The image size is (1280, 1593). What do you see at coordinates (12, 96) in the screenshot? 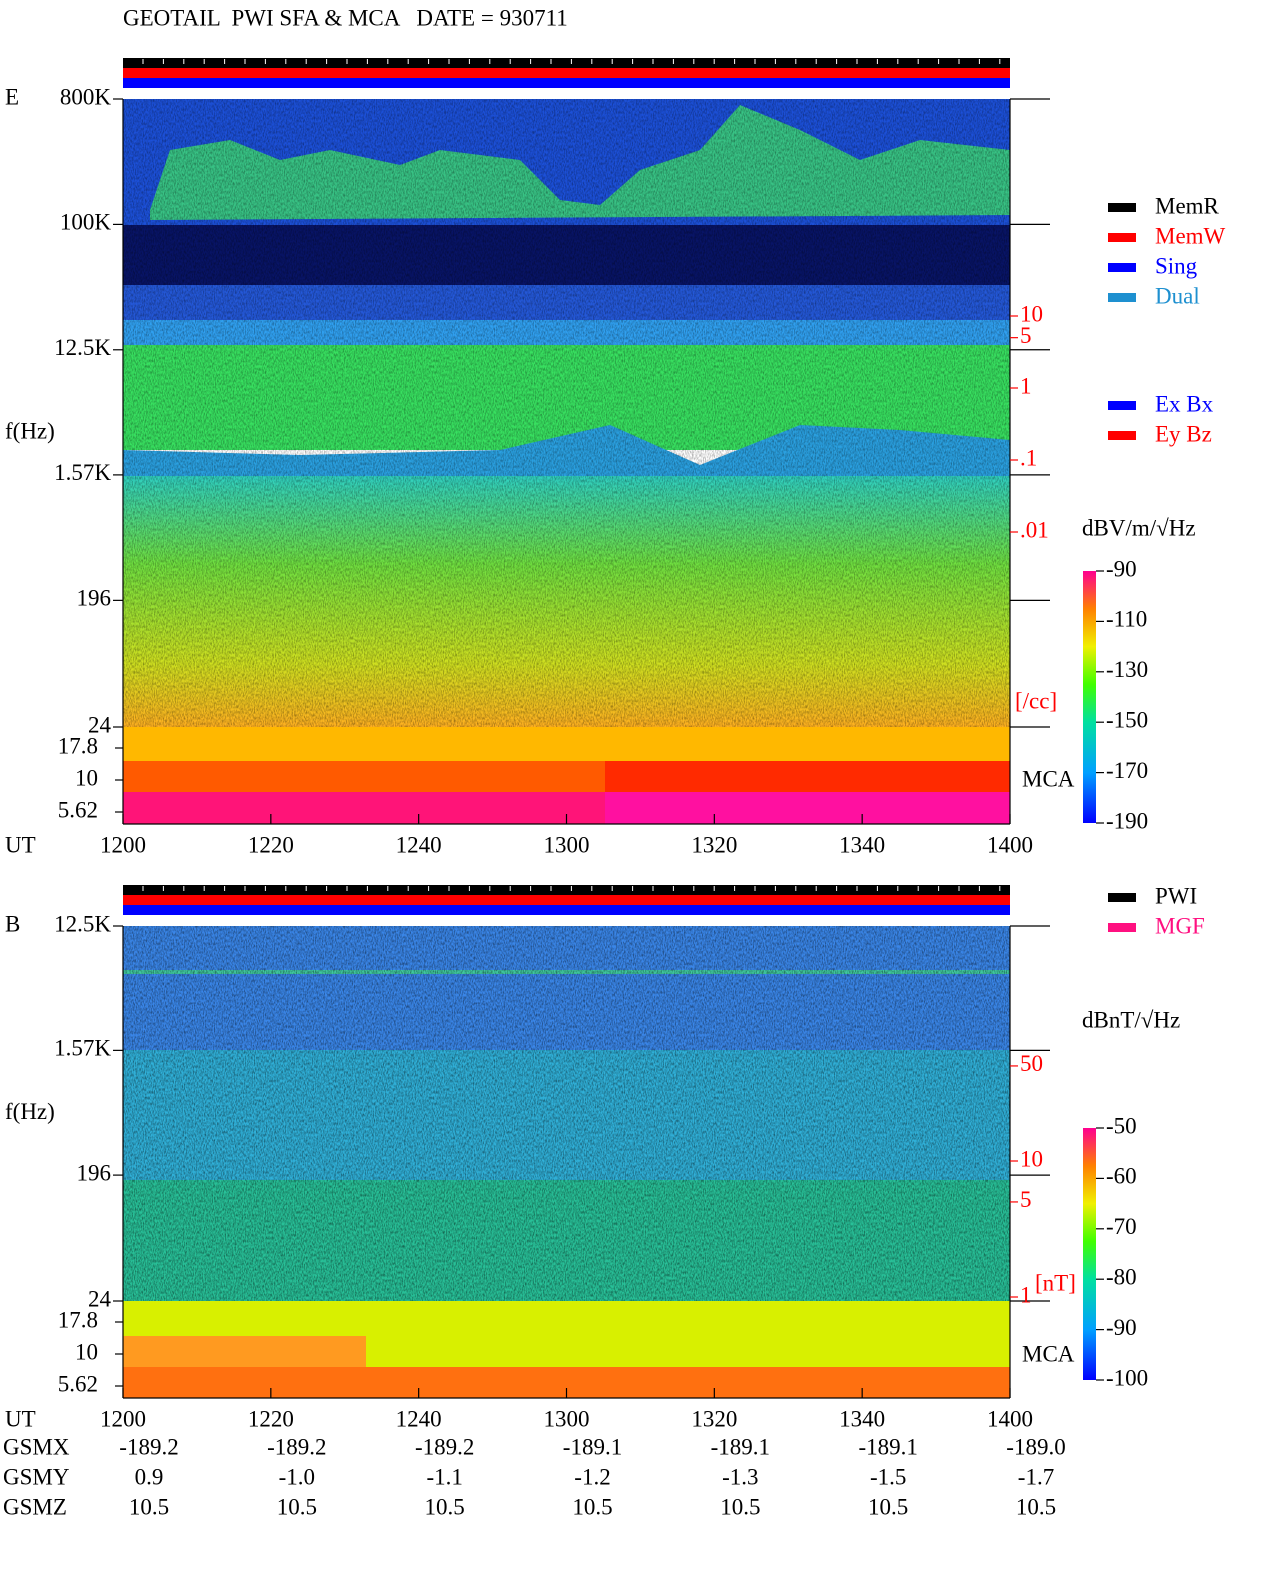
I see `panel-label: E` at bounding box center [12, 96].